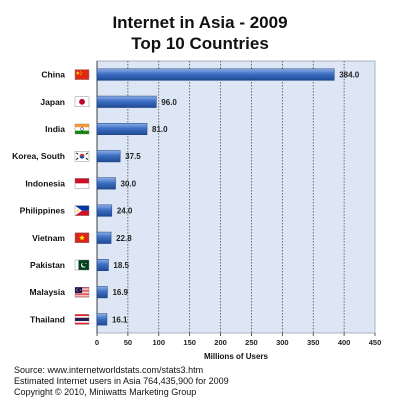 Image resolution: width=400 pixels, height=415 pixels. Describe the element at coordinates (122, 129) in the screenshot. I see `bar-india` at that location.